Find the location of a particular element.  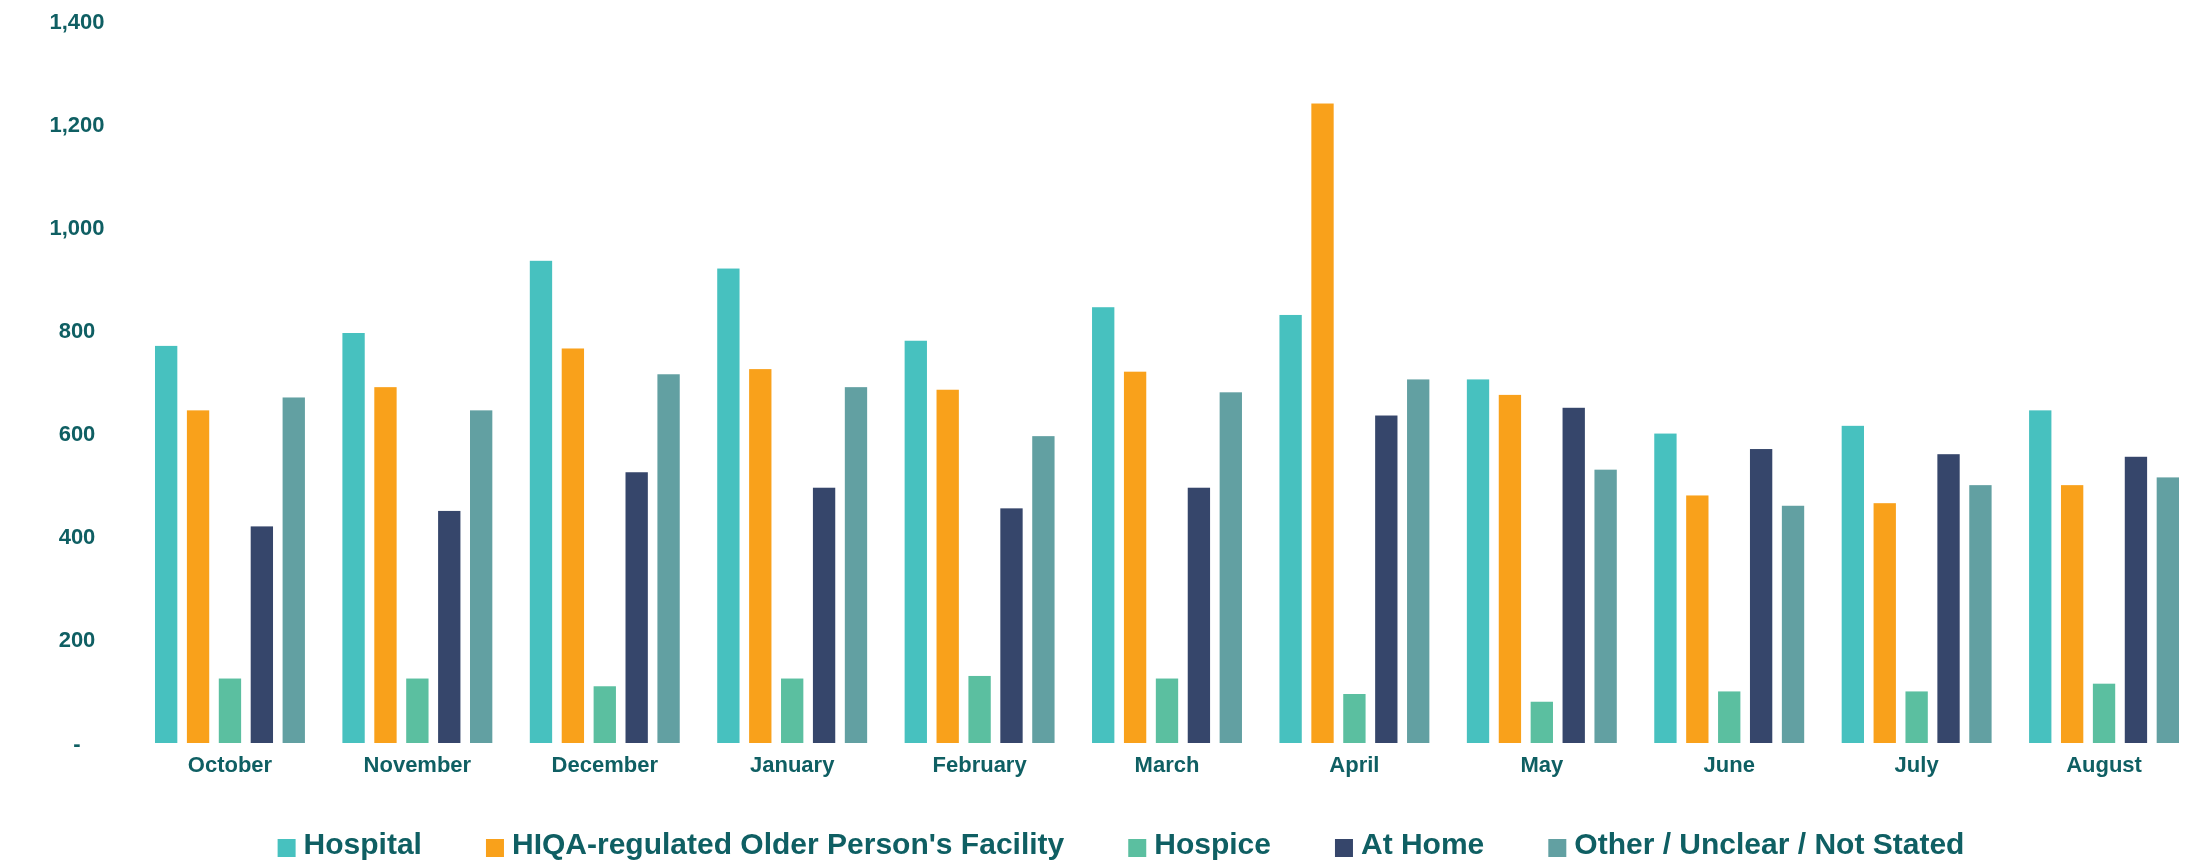

y-tick-label: 400 is located at coordinates (77, 537).